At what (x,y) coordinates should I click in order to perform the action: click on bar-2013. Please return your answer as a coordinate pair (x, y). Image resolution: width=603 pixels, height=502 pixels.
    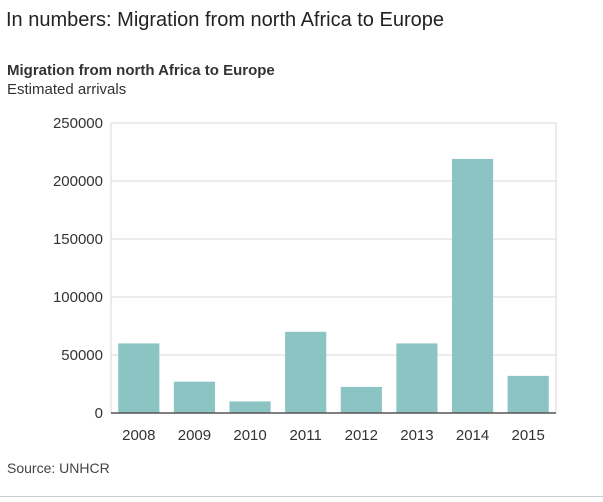
    Looking at the image, I should click on (417, 378).